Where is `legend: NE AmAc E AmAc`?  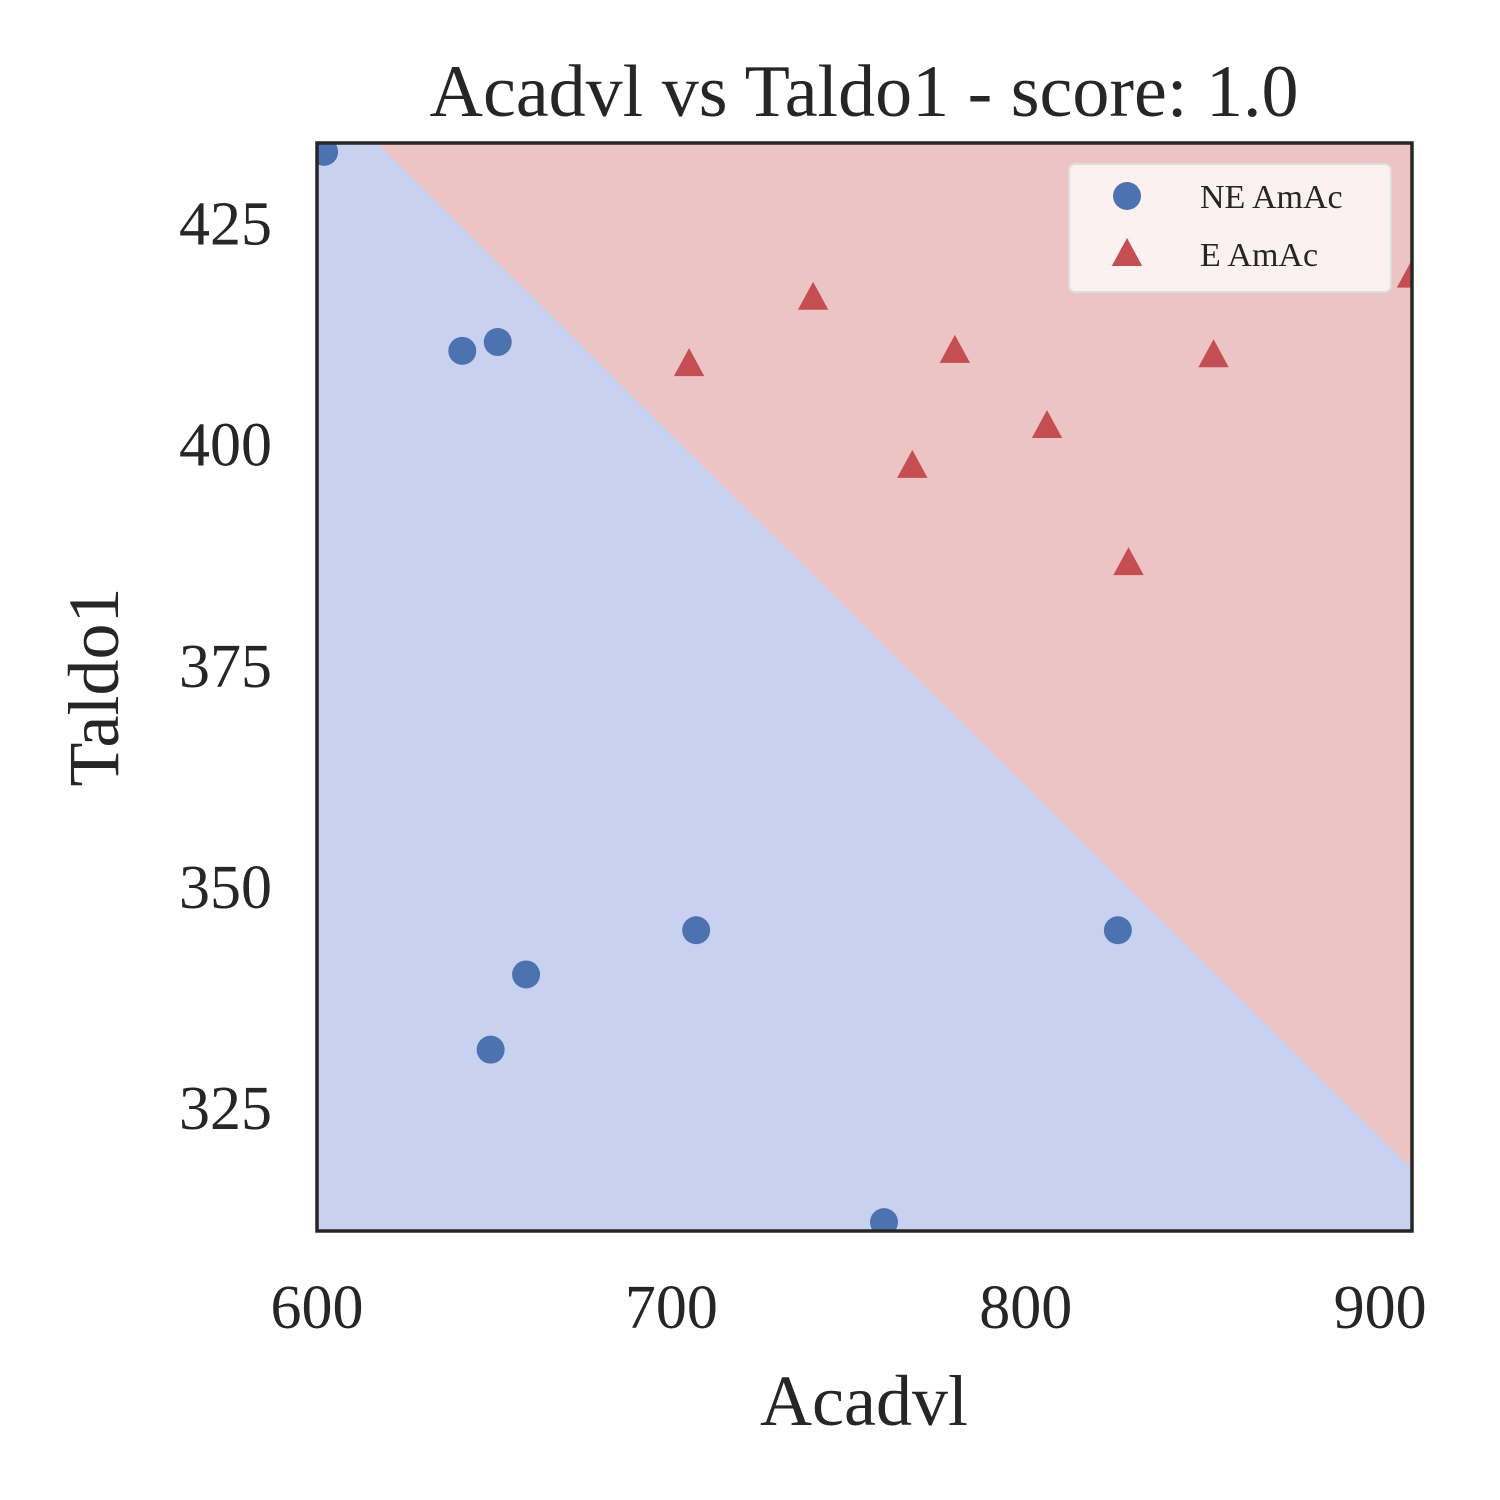
legend: NE AmAc E AmAc is located at coordinates (1230, 228).